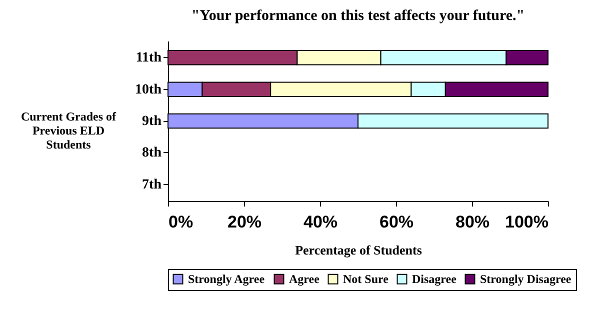 The height and width of the screenshot is (328, 606). Describe the element at coordinates (526, 222) in the screenshot. I see `x-tick-label: 100%` at that location.